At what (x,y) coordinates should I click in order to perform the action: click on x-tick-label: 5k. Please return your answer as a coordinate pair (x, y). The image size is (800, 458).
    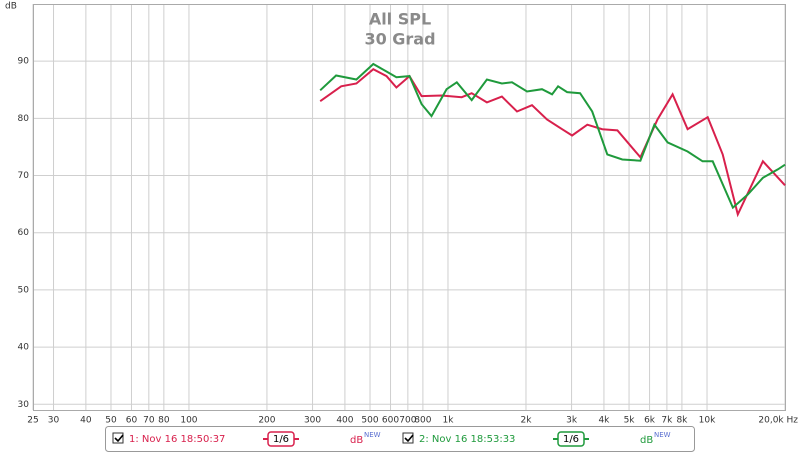
    Looking at the image, I should click on (630, 421).